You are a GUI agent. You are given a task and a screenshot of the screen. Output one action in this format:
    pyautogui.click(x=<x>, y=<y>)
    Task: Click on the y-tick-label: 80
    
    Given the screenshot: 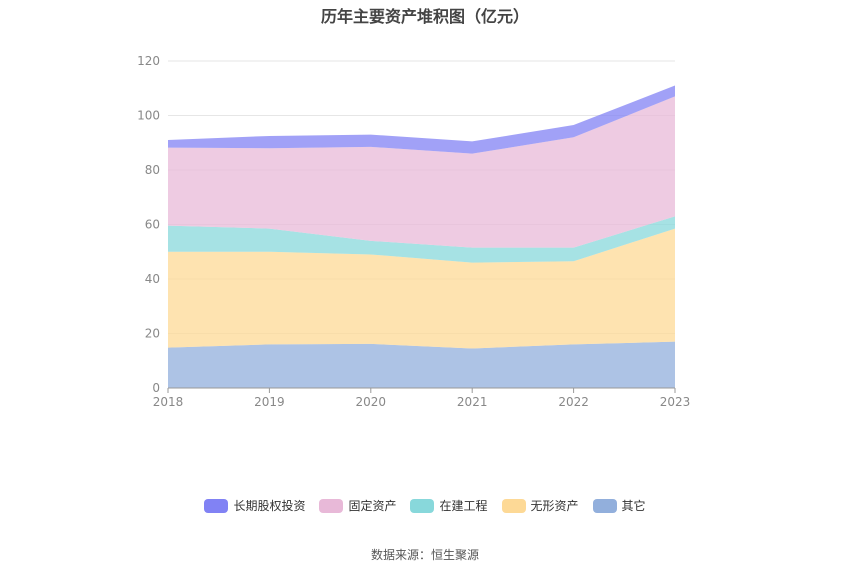 What is the action you would take?
    pyautogui.click(x=152, y=170)
    